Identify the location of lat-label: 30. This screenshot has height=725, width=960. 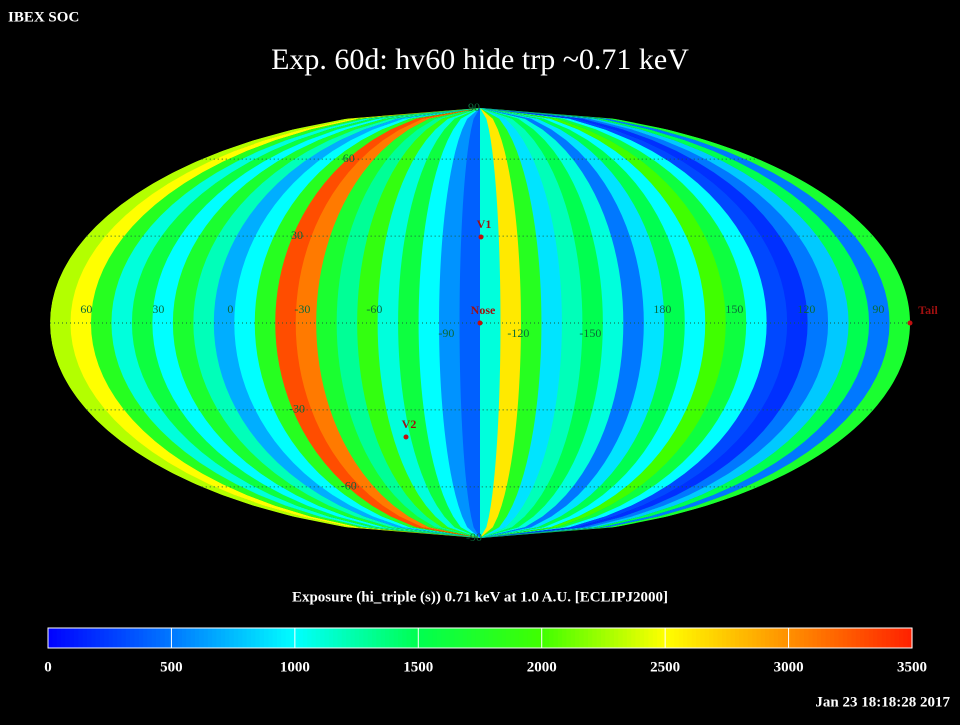
(297, 235).